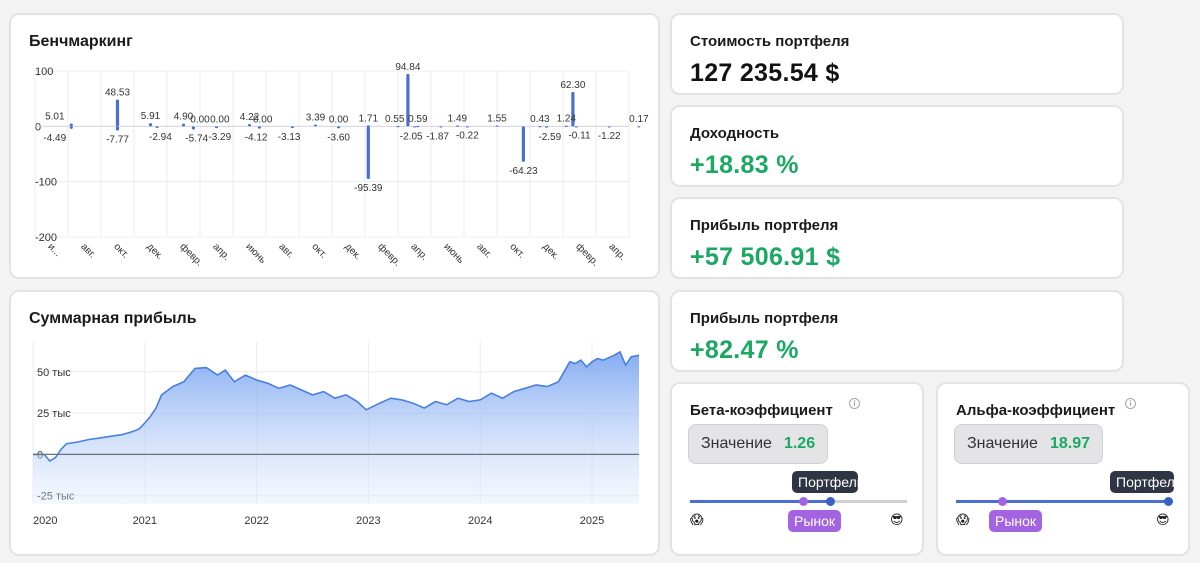 This screenshot has width=1200, height=563. I want to click on portfolio-value-label: Стоимость портфеля, so click(770, 41).